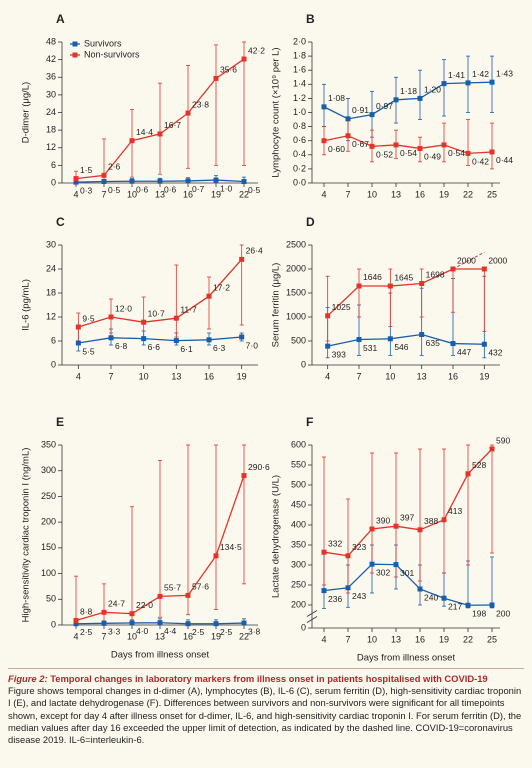 This screenshot has width=532, height=768. What do you see at coordinates (221, 287) in the screenshot?
I see `value-label: 17·2` at bounding box center [221, 287].